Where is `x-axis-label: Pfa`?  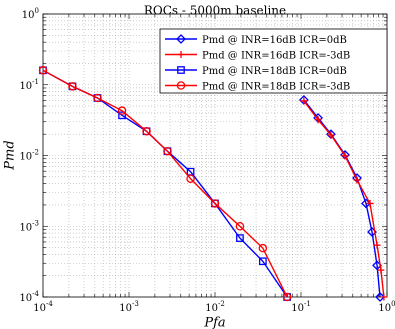
x-axis-label: Pfa is located at coordinates (214, 322).